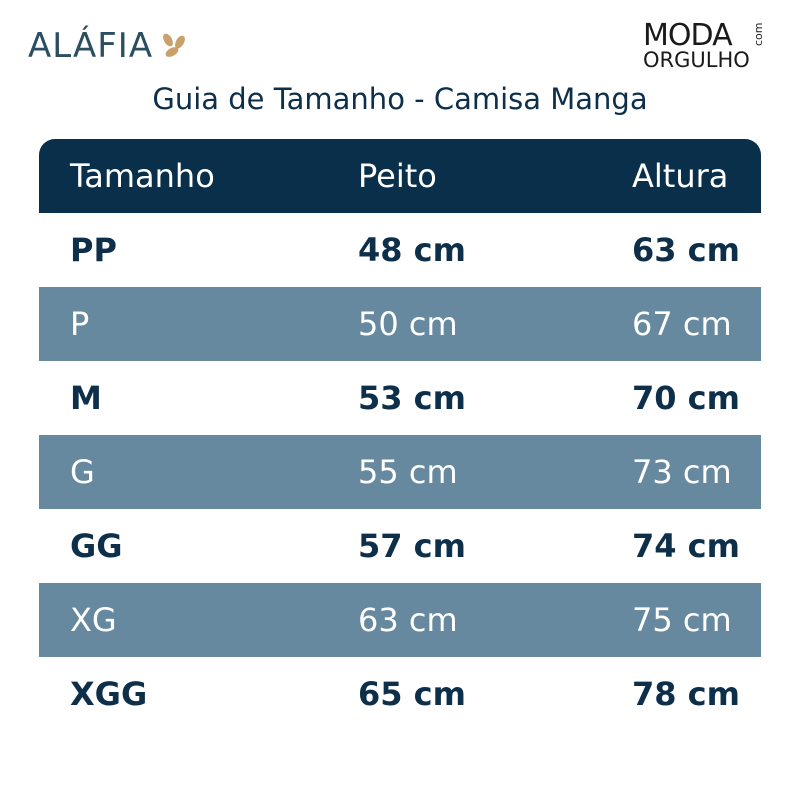  I want to click on table-cell: 65 cm, so click(412, 694).